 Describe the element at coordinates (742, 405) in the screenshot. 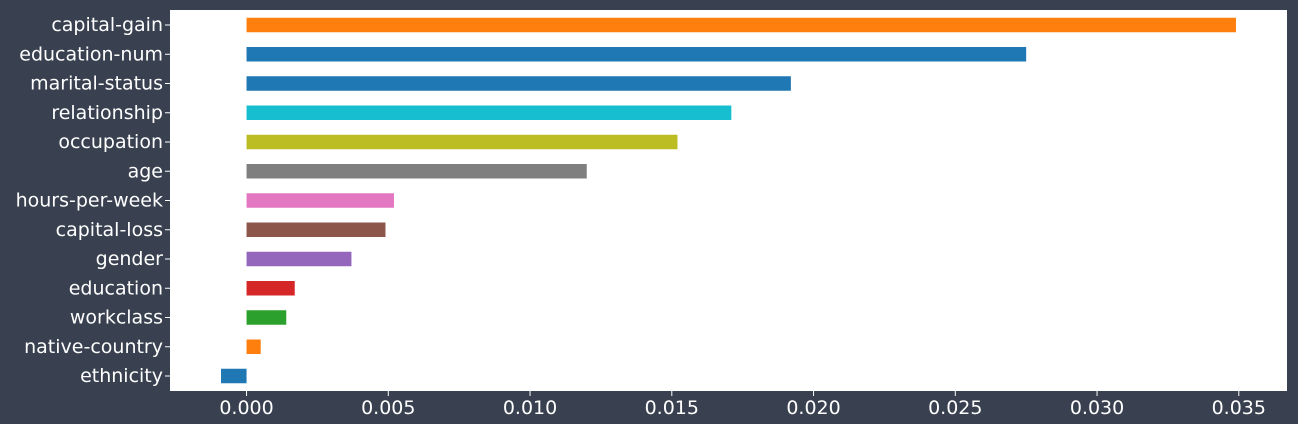

I see `x-axis: 0.000 0.005 0.010 0.015 0.020 0.025 0.030 0.035` at that location.